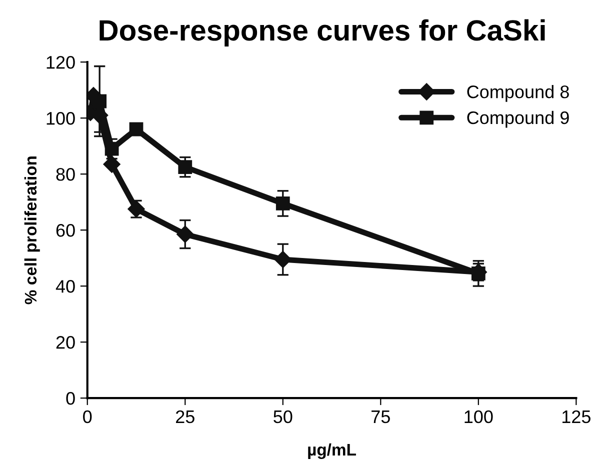 The height and width of the screenshot is (470, 611). What do you see at coordinates (32, 230) in the screenshot?
I see `y-axis-title: % cell proliferation` at bounding box center [32, 230].